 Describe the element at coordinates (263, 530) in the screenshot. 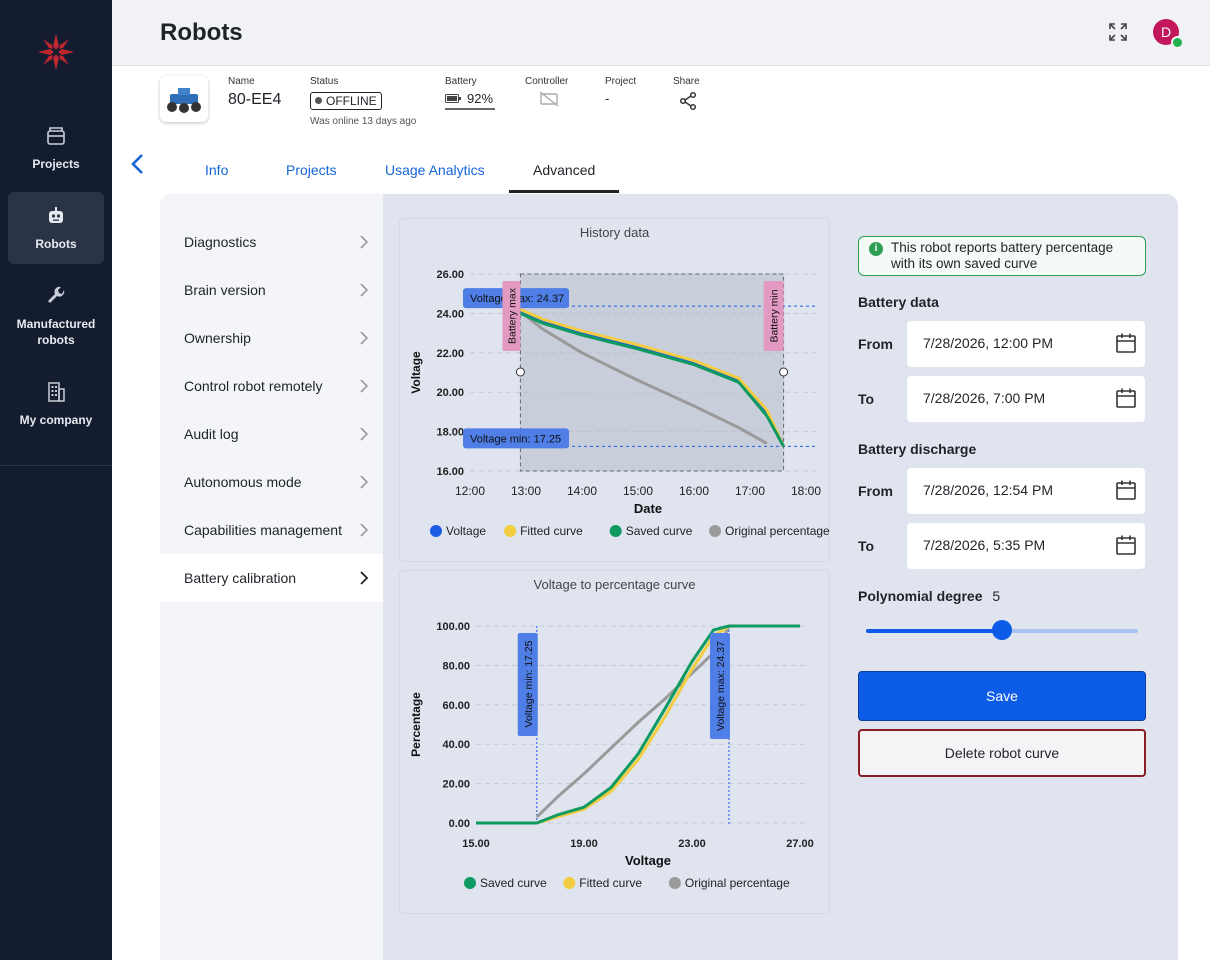

I see `menu-item-label: Capabilities management` at that location.